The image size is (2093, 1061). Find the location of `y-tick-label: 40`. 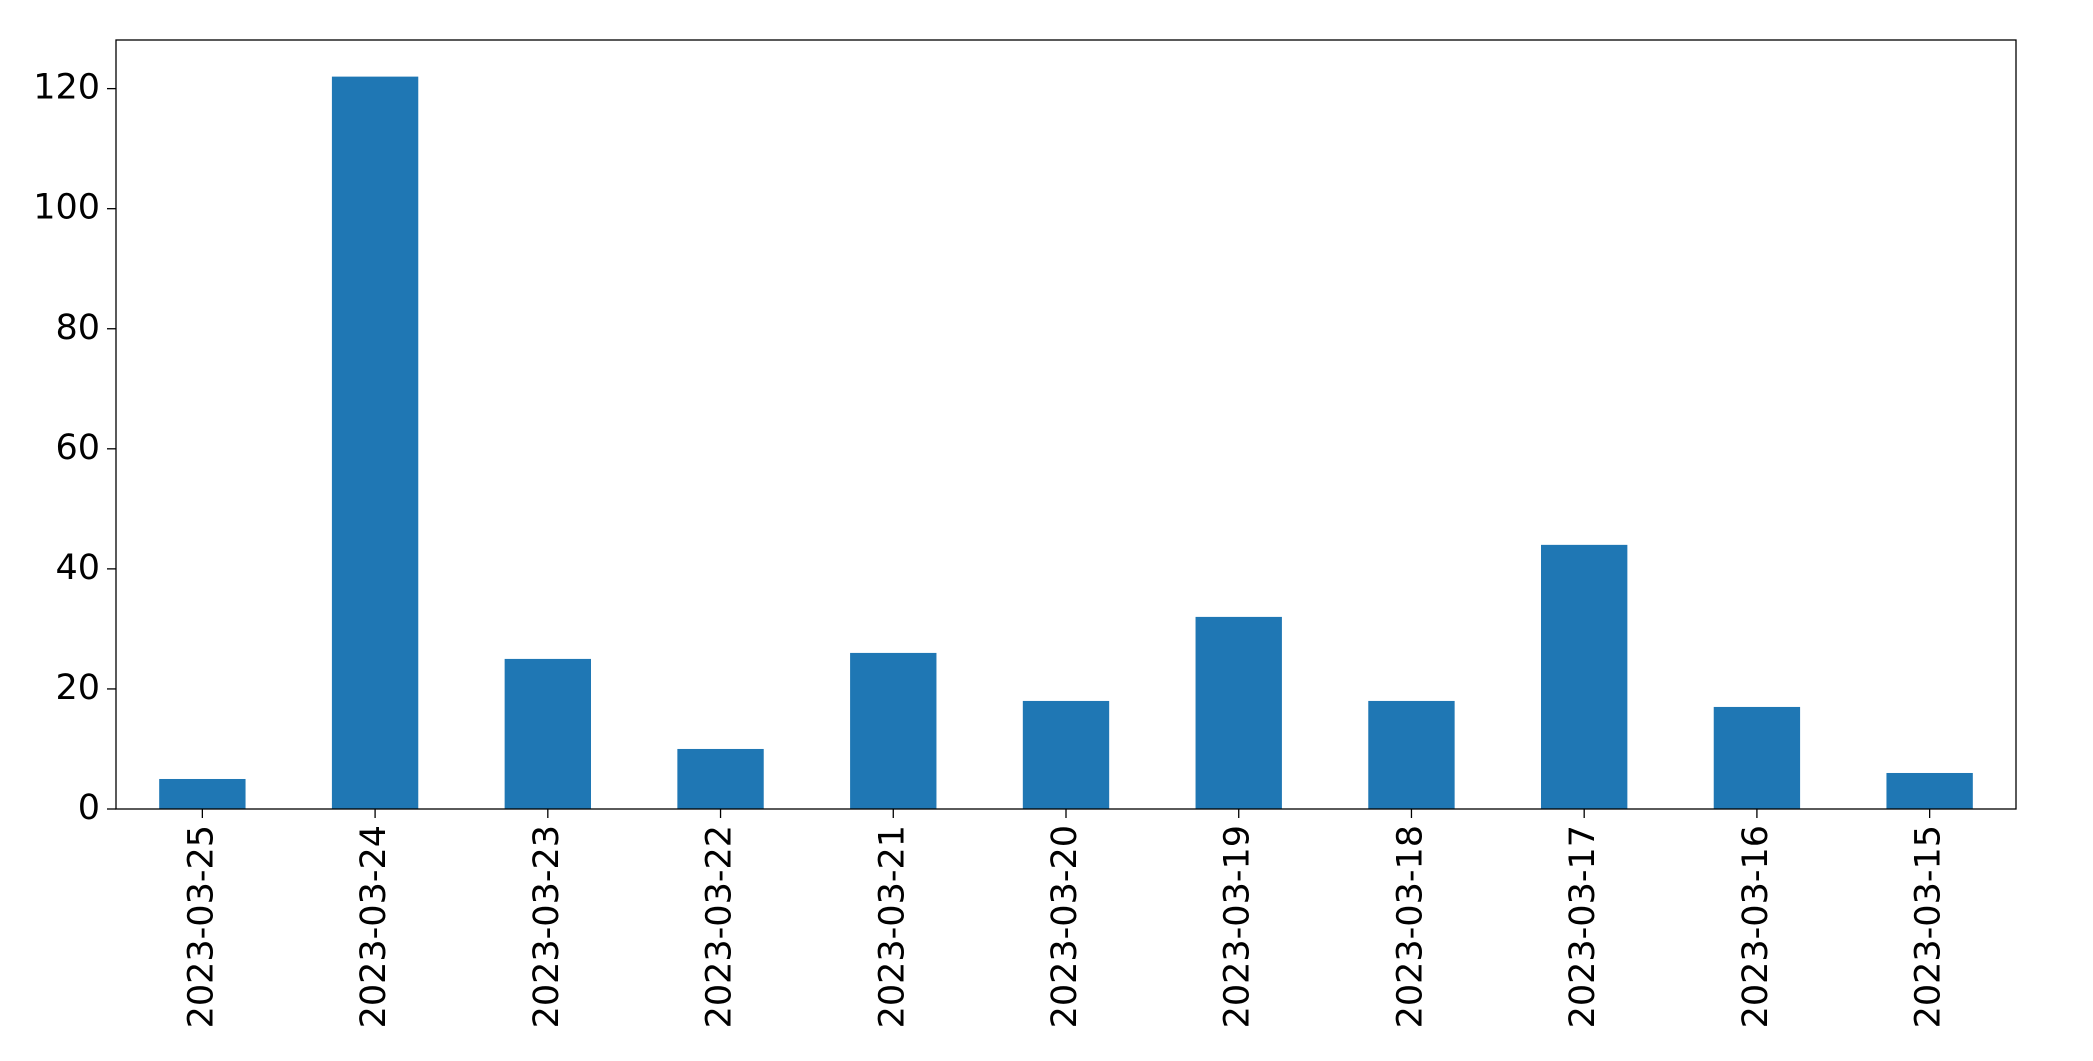

y-tick-label: 40 is located at coordinates (77, 568).